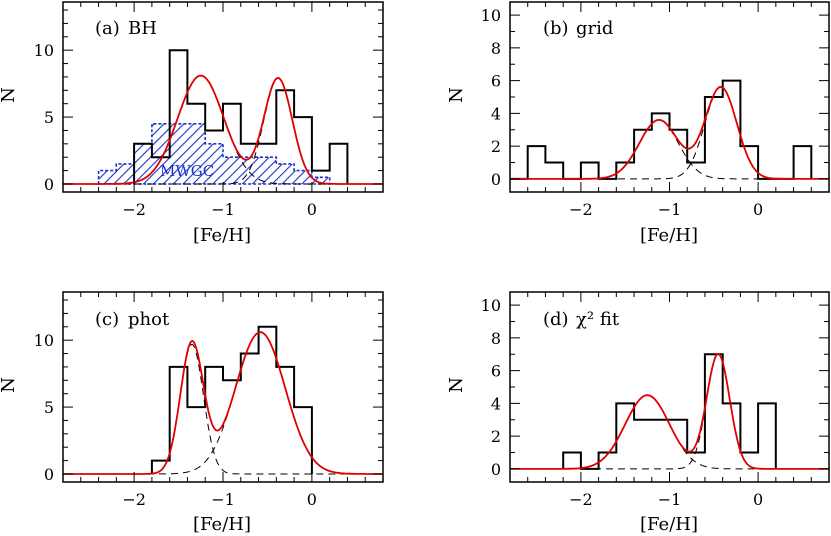  Describe the element at coordinates (669, 235) in the screenshot. I see `panel-b-xlabel: [Fe/H]` at that location.